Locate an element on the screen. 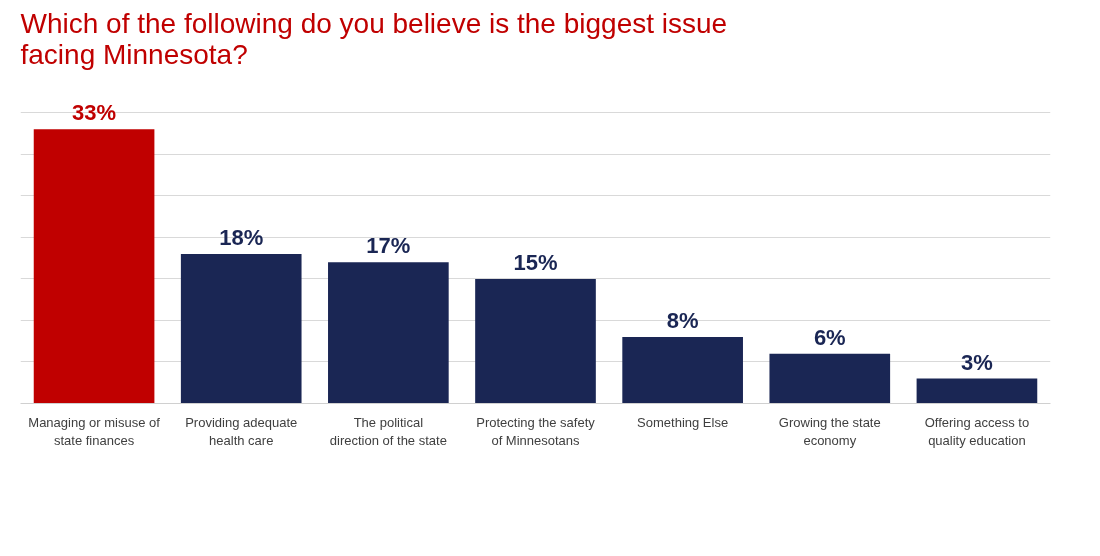  data-label: 17% is located at coordinates (388, 246).